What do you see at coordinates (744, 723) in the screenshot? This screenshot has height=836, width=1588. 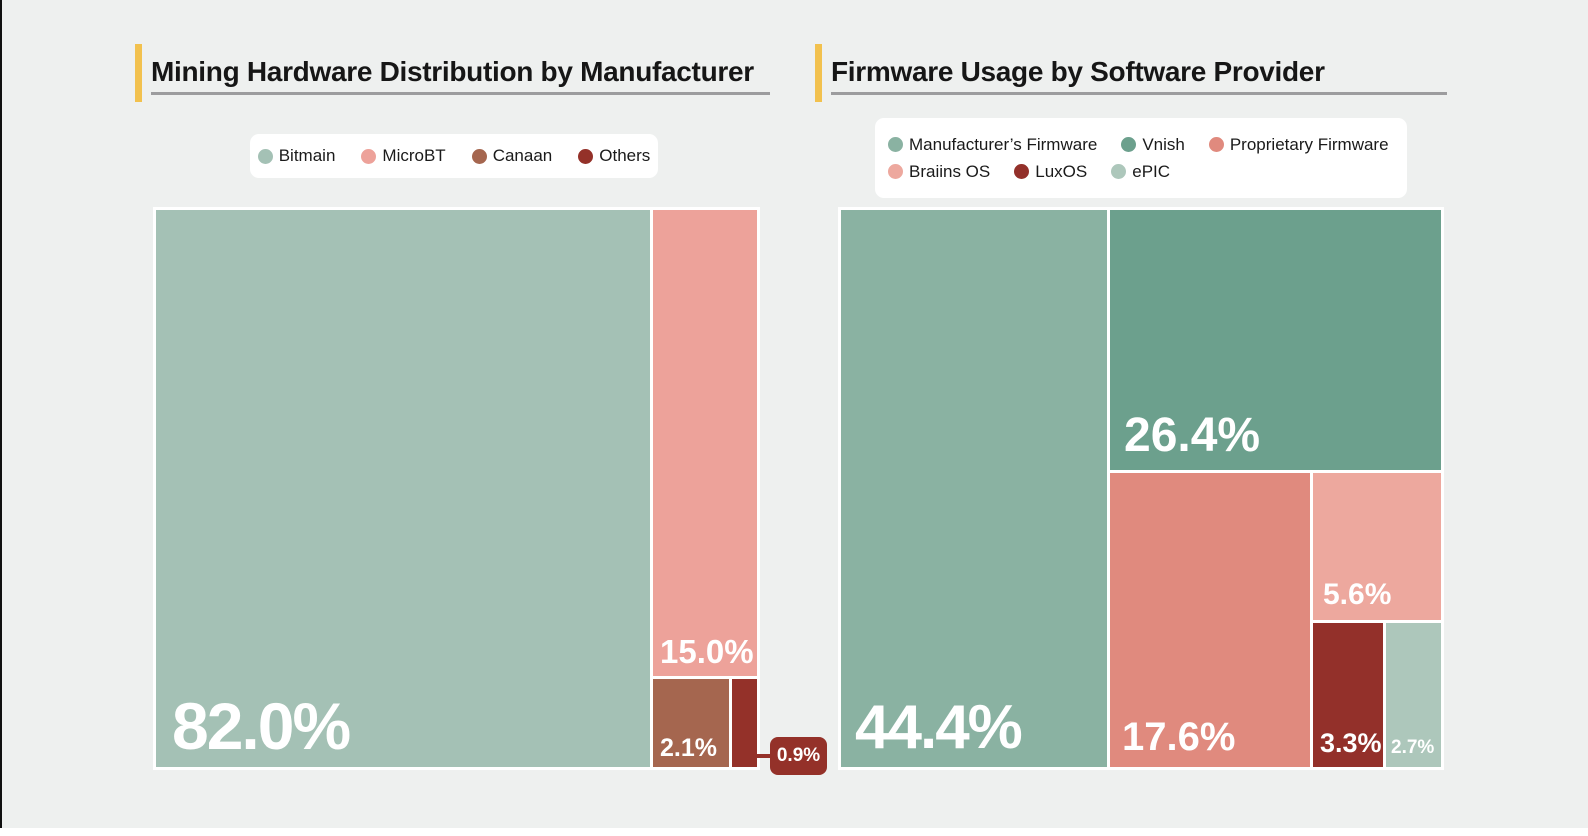 I see `treemap-cell-others` at bounding box center [744, 723].